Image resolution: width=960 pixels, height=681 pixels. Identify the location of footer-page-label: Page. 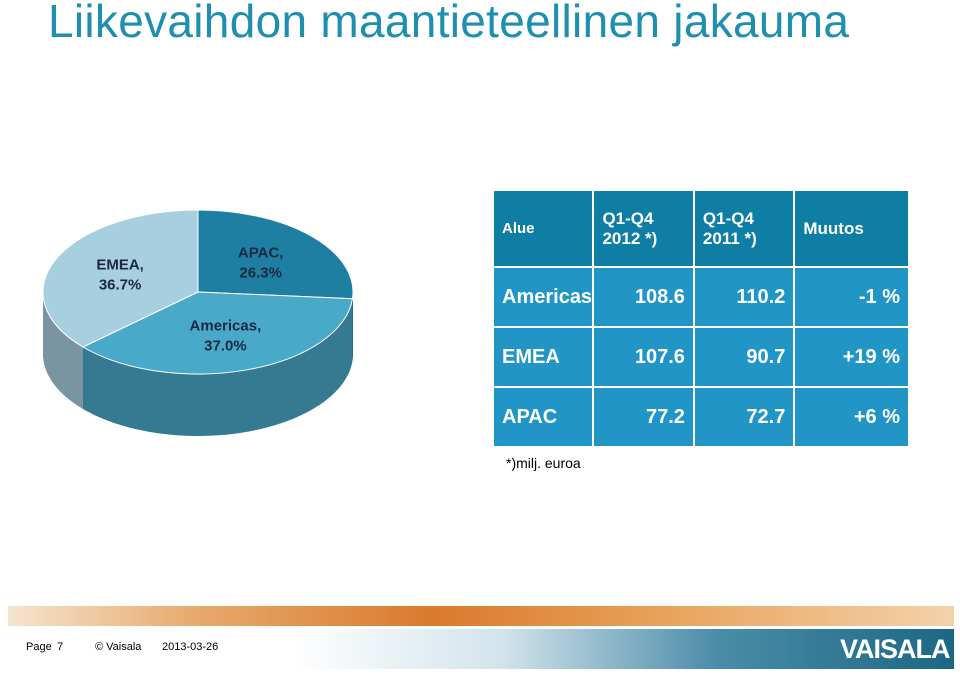
(39, 647).